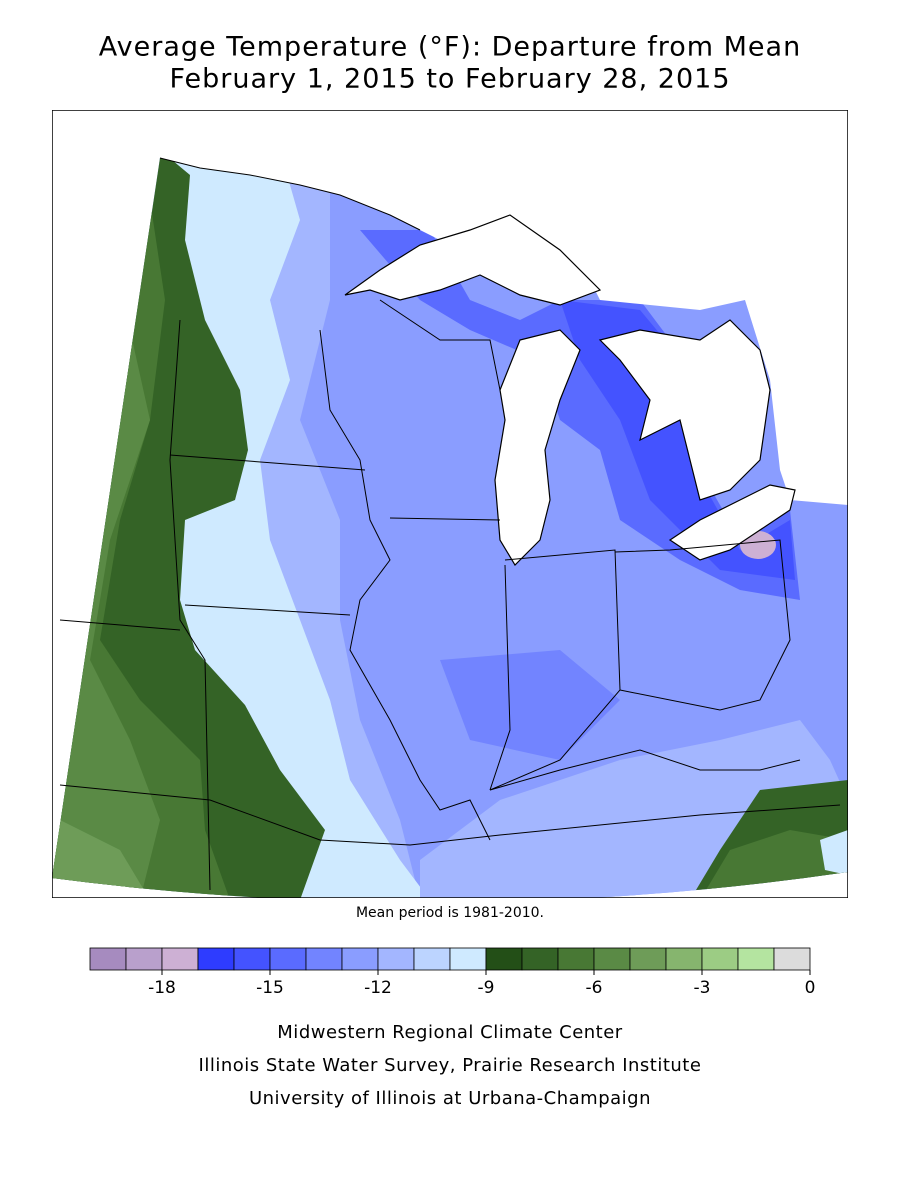 This screenshot has height=1200, width=900. I want to click on colorbar: -18 -15 -12 -9 -6 -3 0, so click(452, 972).